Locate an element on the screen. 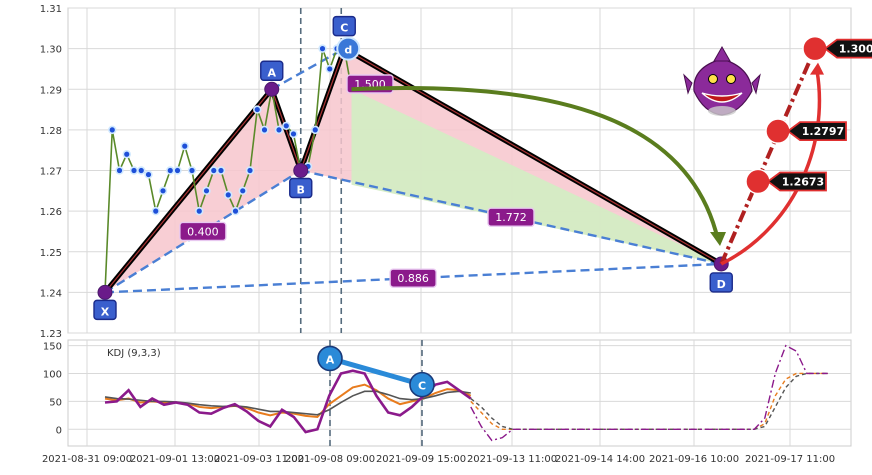 This screenshot has width=872, height=475. shark-mouth is located at coordinates (722, 97).